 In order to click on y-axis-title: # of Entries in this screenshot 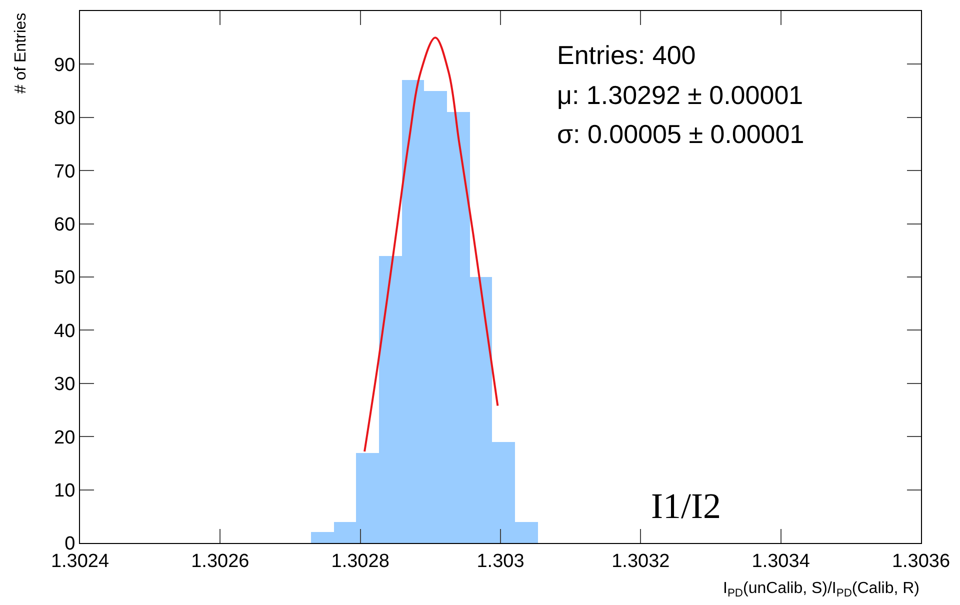, I will do `click(21, 53)`.